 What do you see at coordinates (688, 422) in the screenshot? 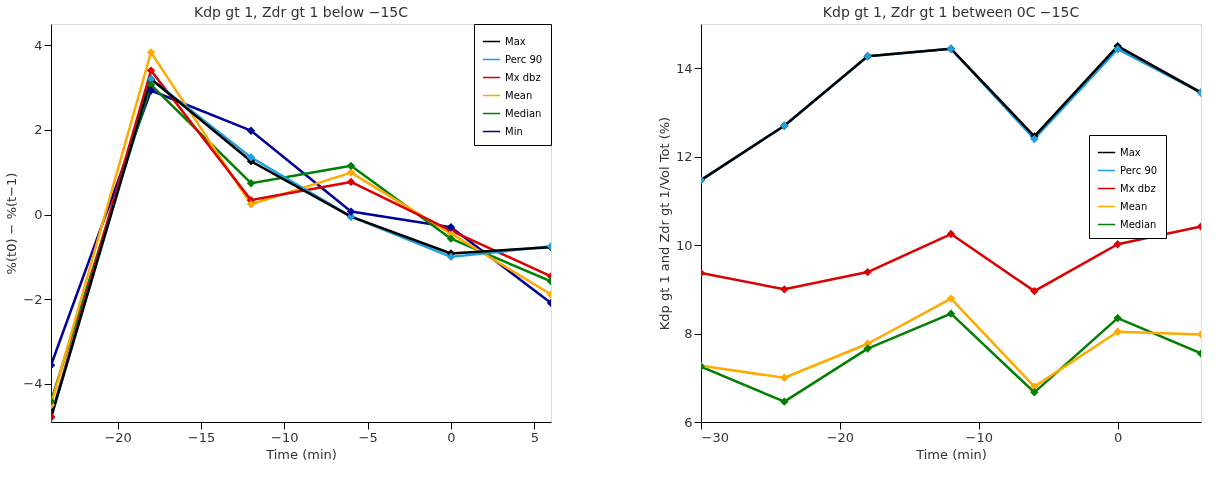
I see `y-tick-label: 6` at bounding box center [688, 422].